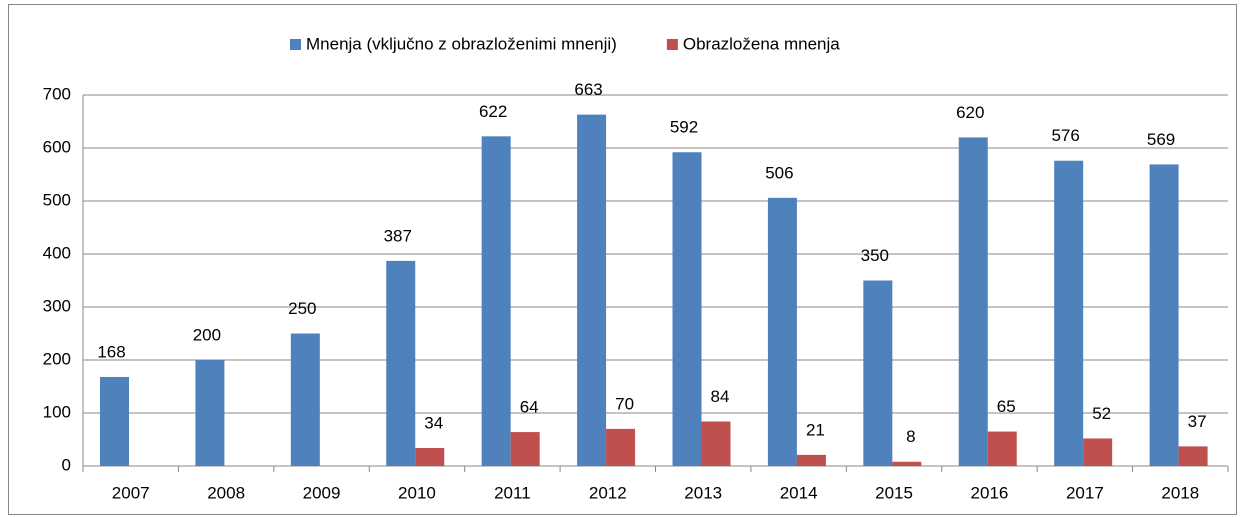 Image resolution: width=1244 pixels, height=517 pixels. Describe the element at coordinates (720, 396) in the screenshot. I see `data-label: 84` at that location.